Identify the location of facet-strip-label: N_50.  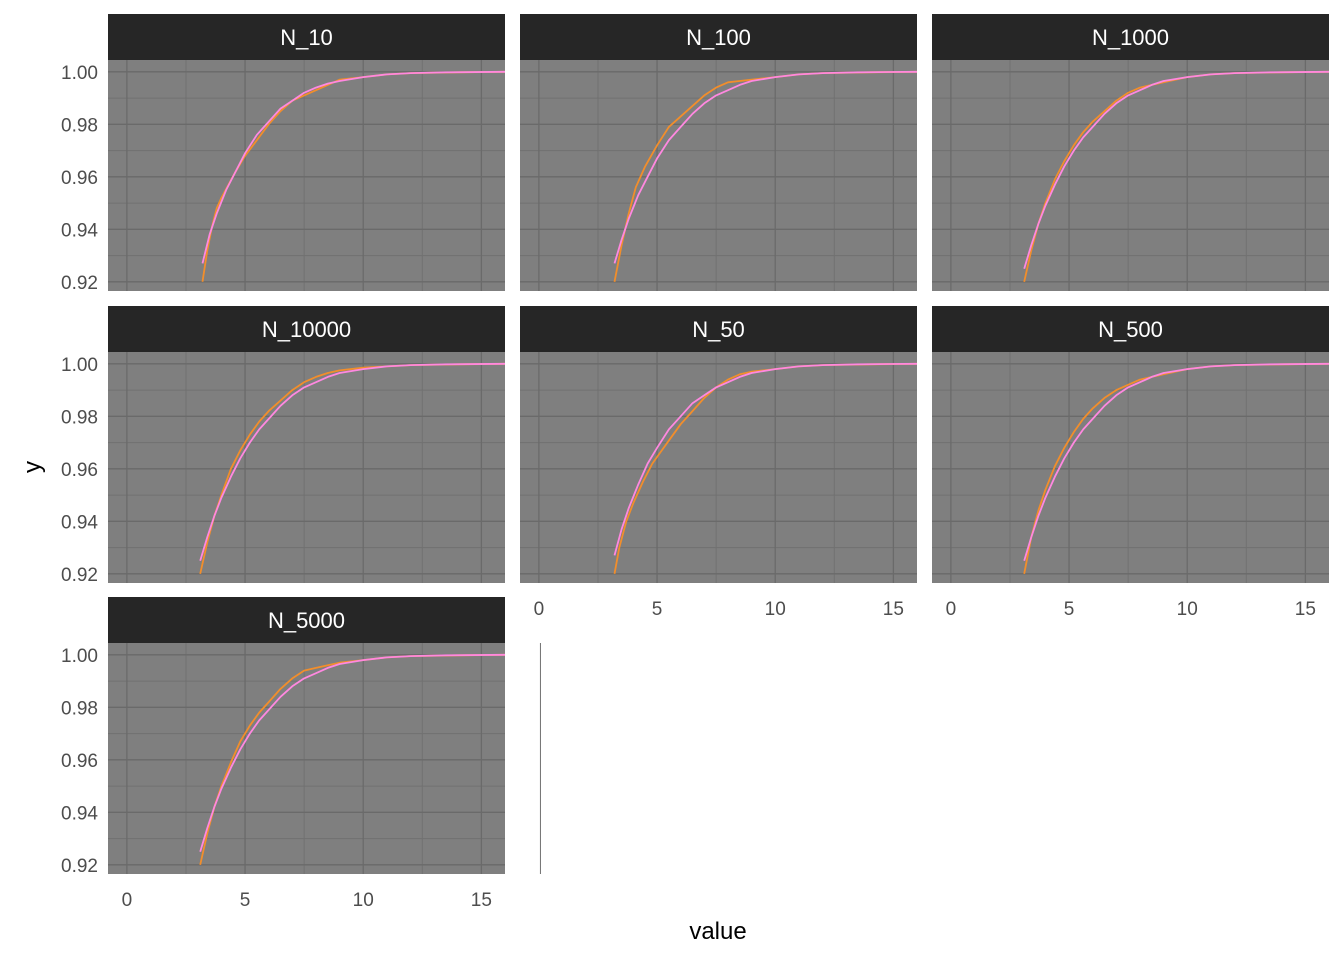
(718, 329).